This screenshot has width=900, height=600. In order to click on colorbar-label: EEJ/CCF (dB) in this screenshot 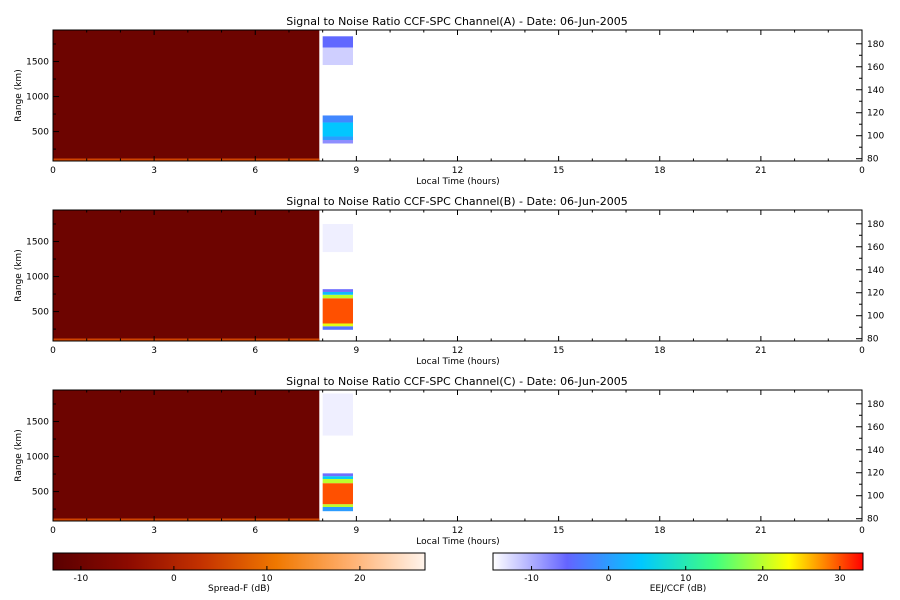, I will do `click(678, 589)`.